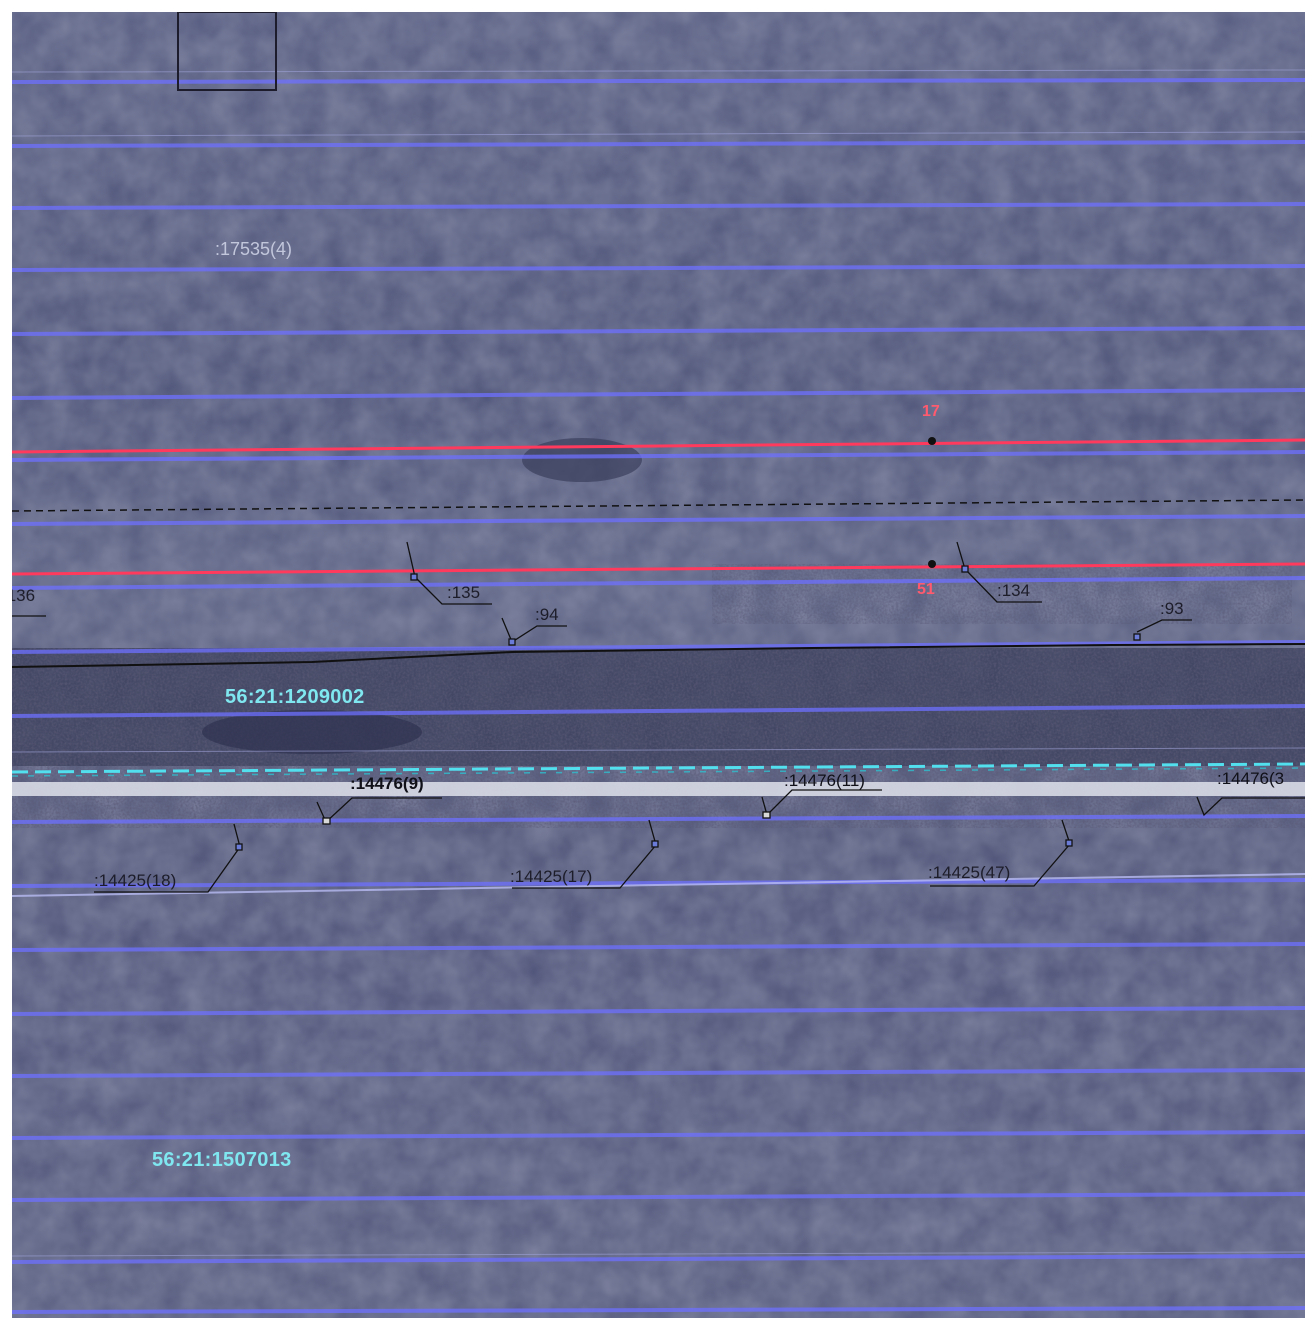  I want to click on red-boundary-upper, so click(658, 446).